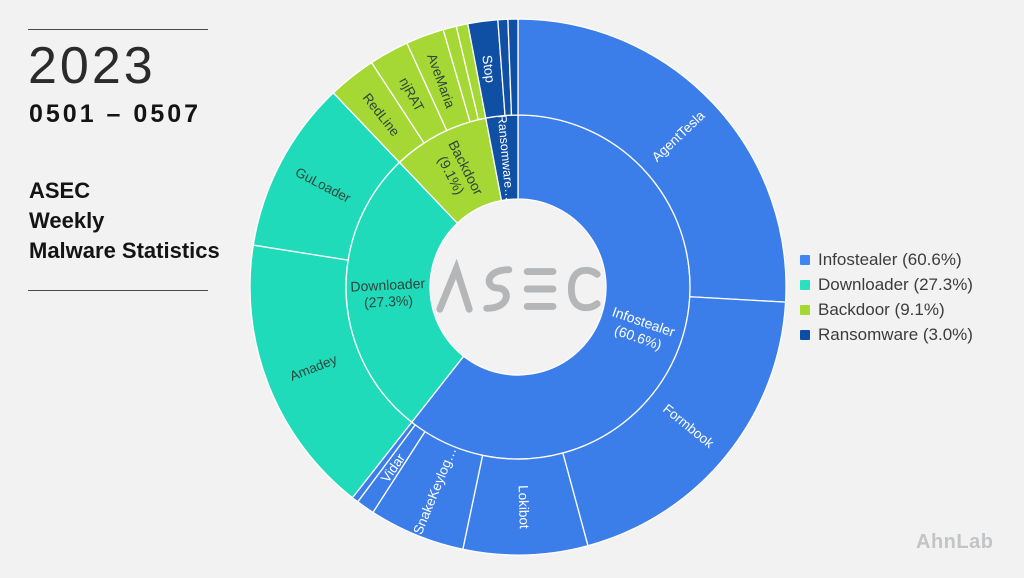 The image size is (1024, 578). What do you see at coordinates (805, 334) in the screenshot?
I see `legend-swatch-ransomware` at bounding box center [805, 334].